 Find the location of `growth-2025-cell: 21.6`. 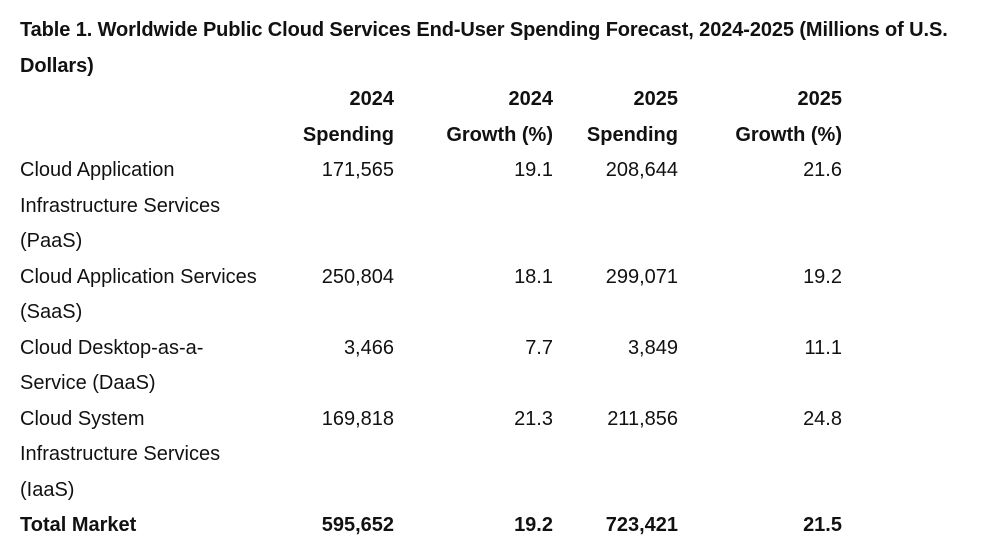

growth-2025-cell: 21.6 is located at coordinates (822, 170).